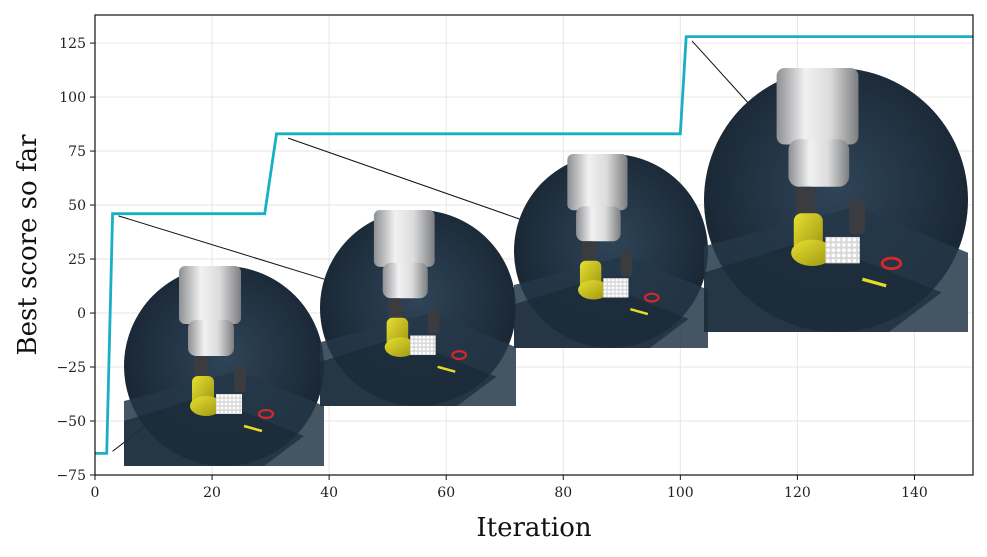 This screenshot has width=987, height=557. What do you see at coordinates (71, 422) in the screenshot?
I see `y-tick-label: −50` at bounding box center [71, 422].